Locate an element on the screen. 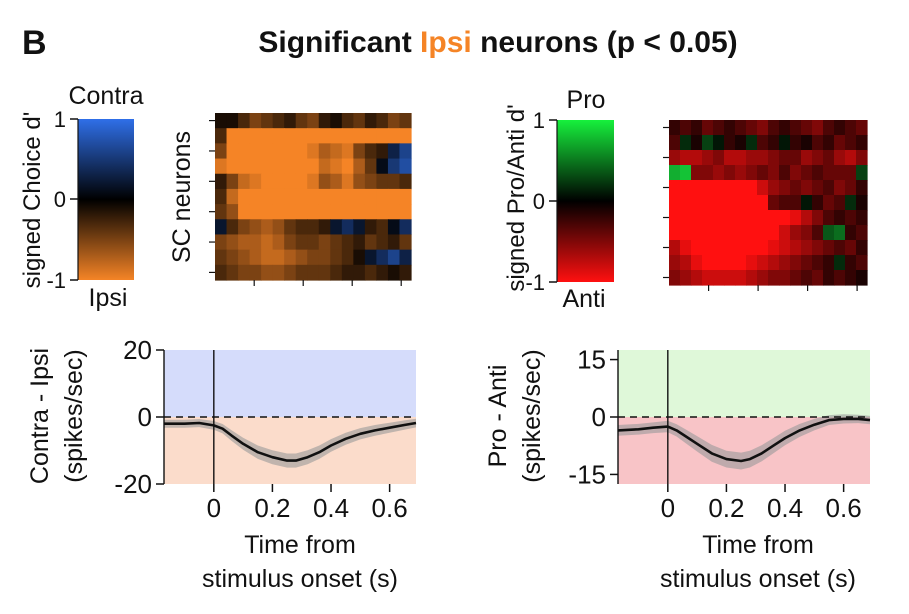  proanti-colorbar-top-label: Pro is located at coordinates (586, 100).